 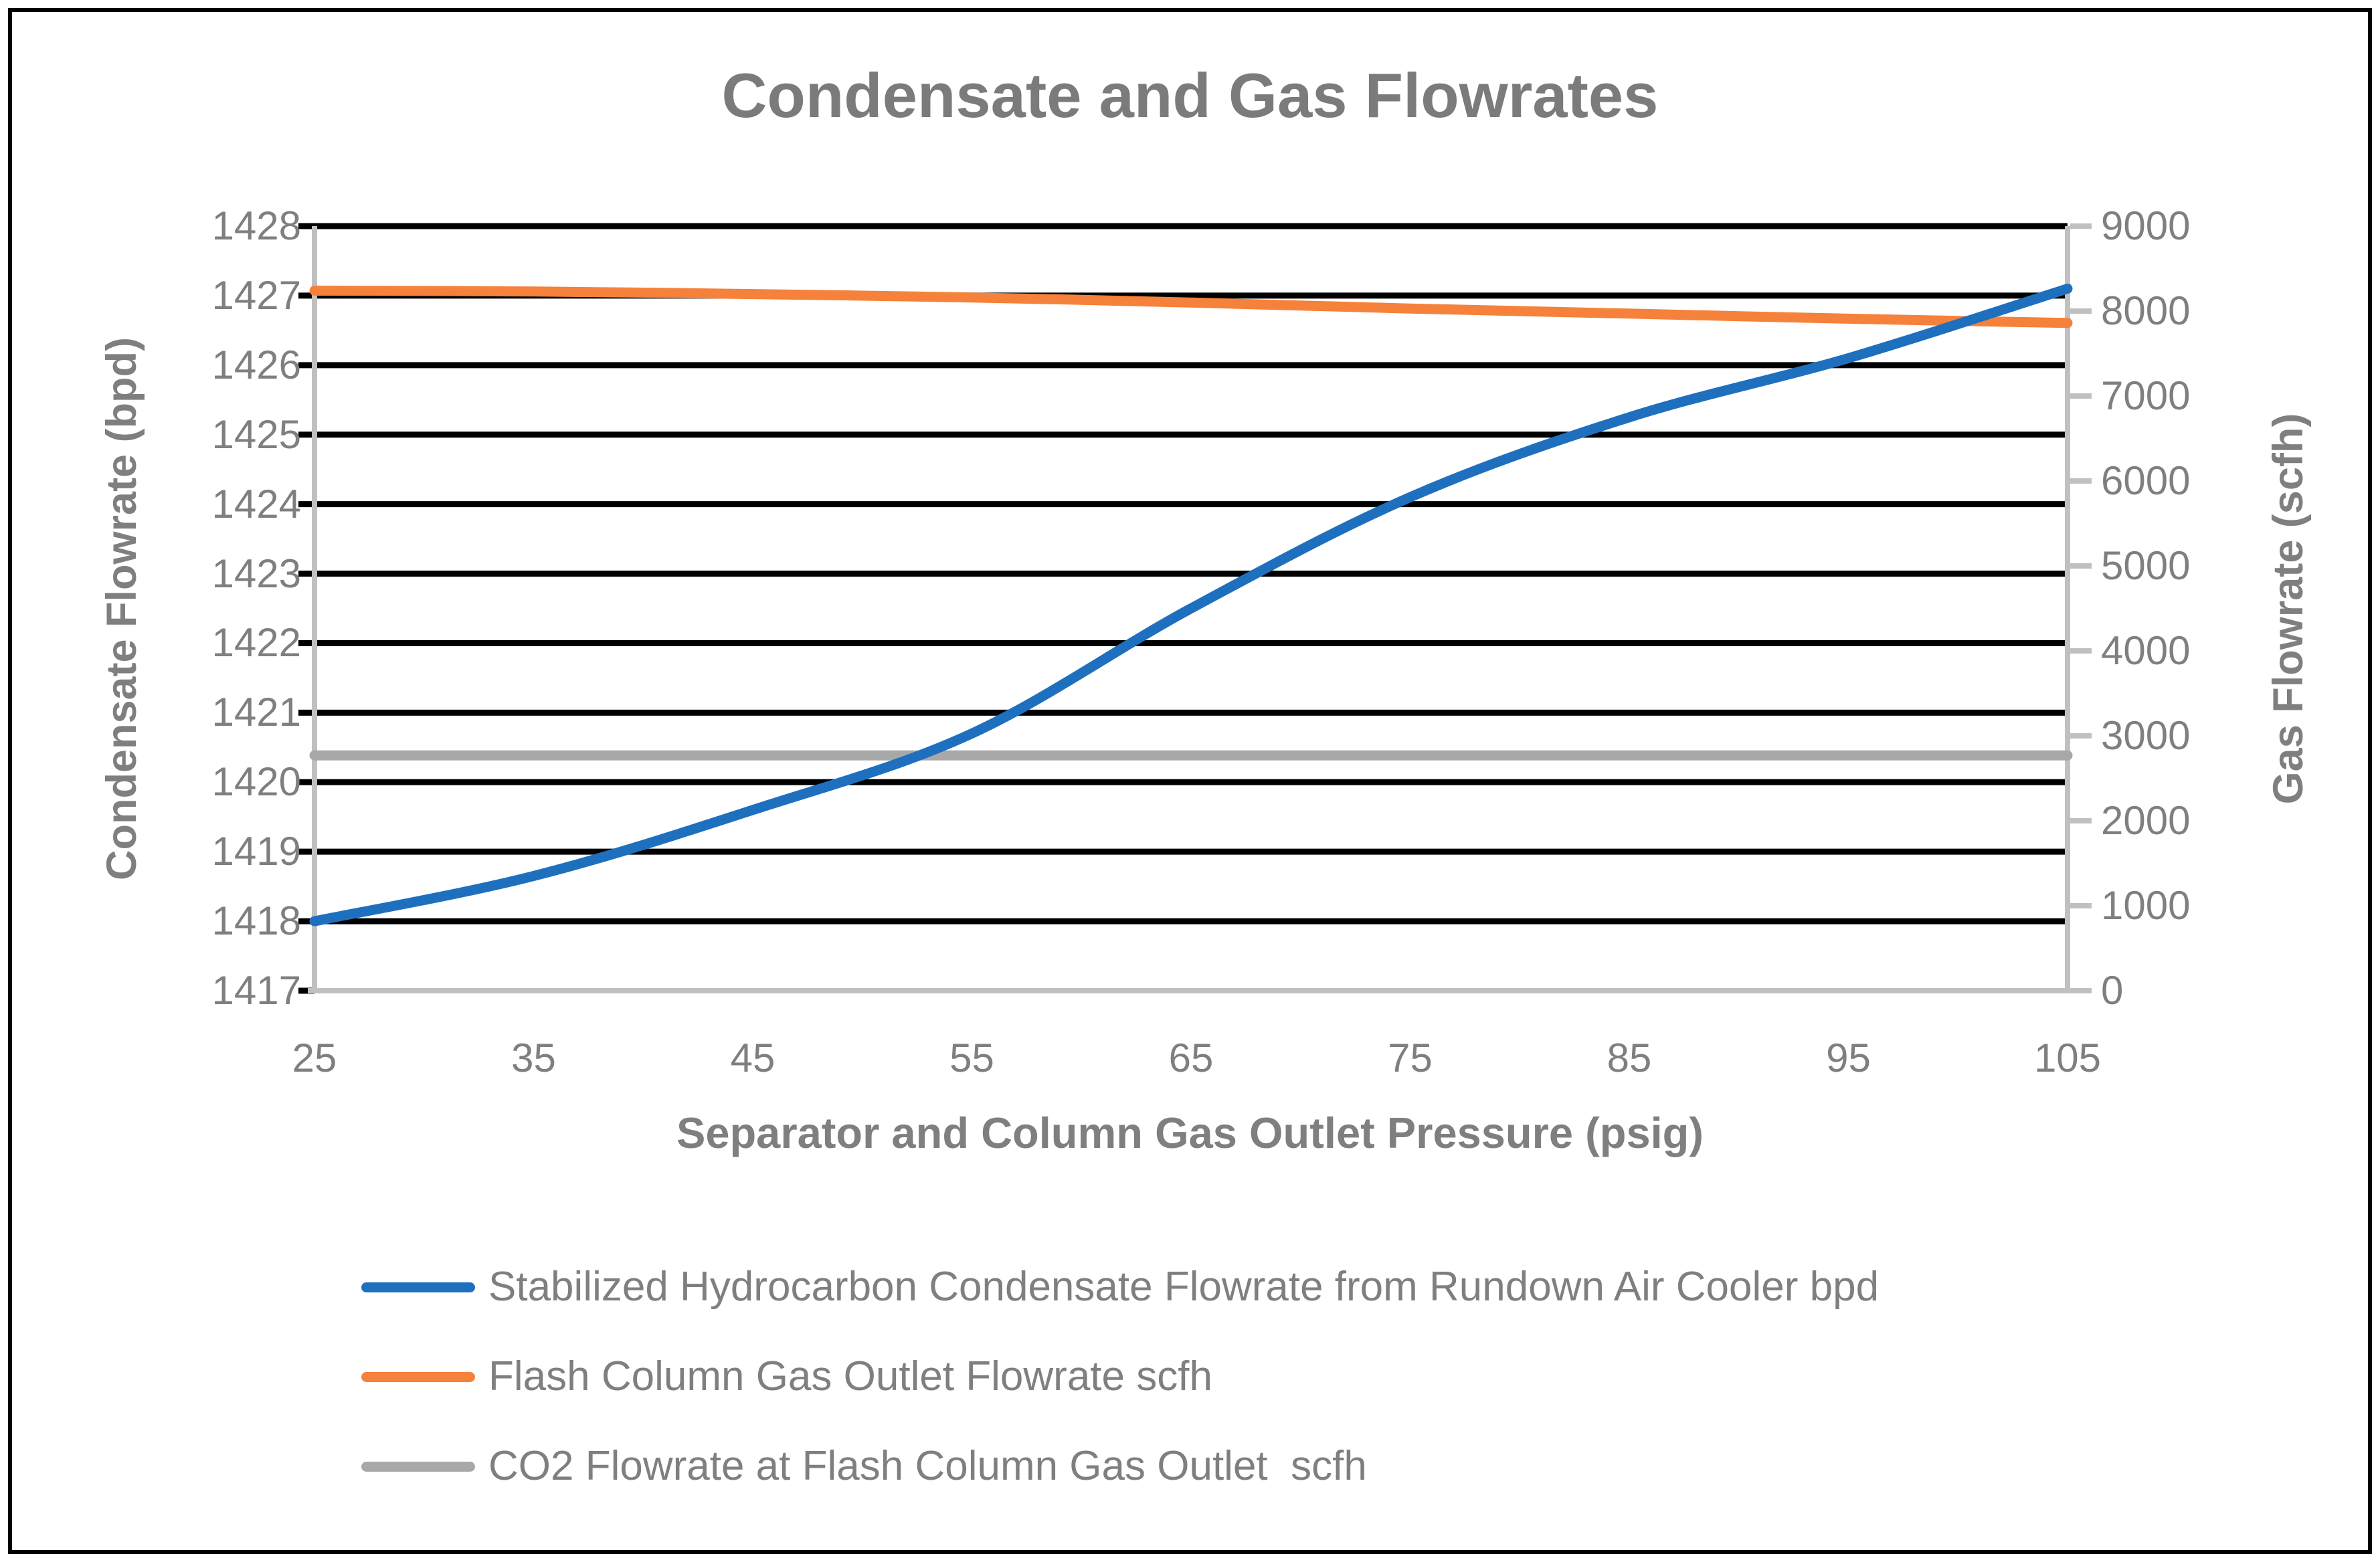 What do you see at coordinates (256, 504) in the screenshot?
I see `left-axis-tick-label: 1424` at bounding box center [256, 504].